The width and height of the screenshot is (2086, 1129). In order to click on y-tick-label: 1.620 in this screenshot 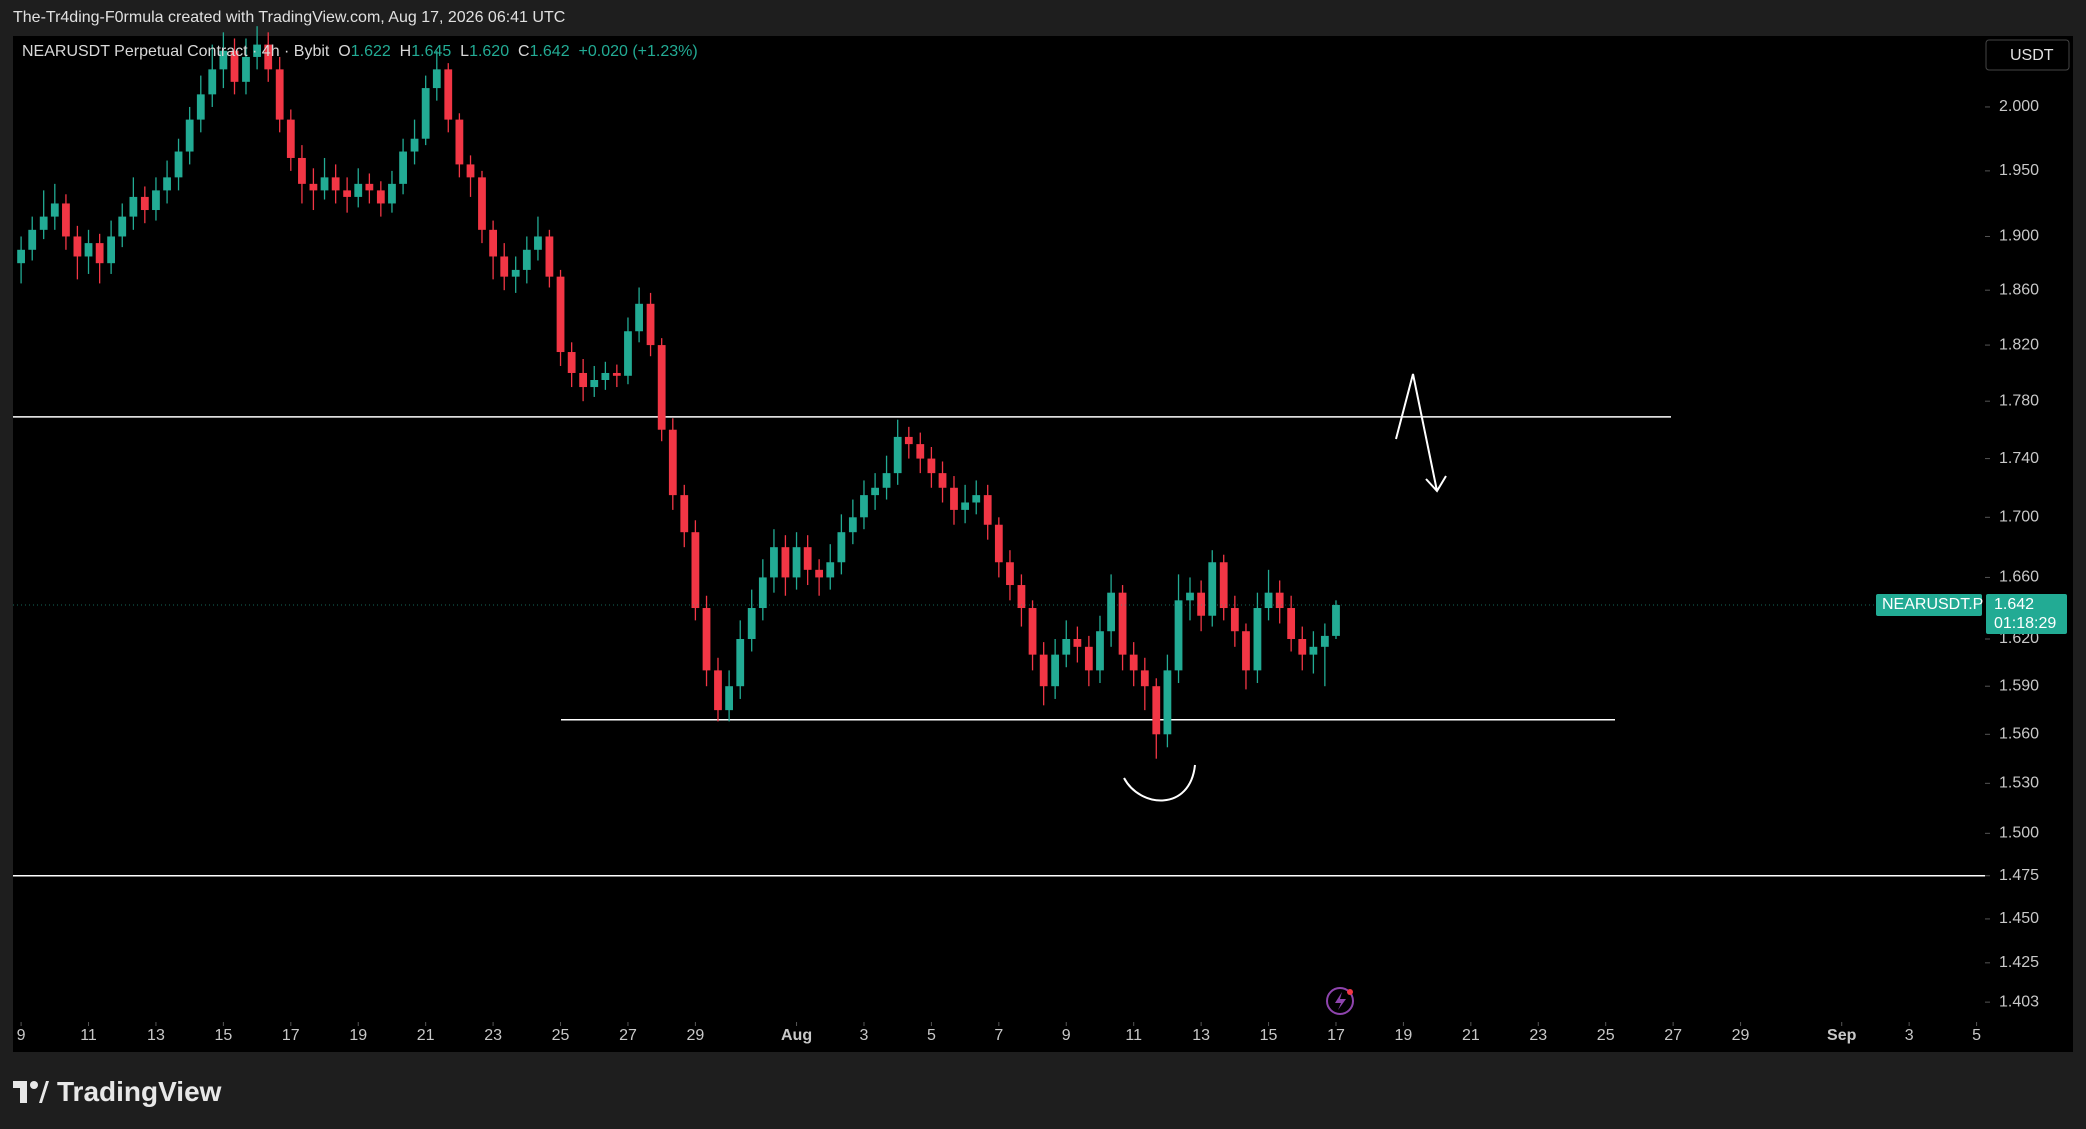, I will do `click(2019, 638)`.